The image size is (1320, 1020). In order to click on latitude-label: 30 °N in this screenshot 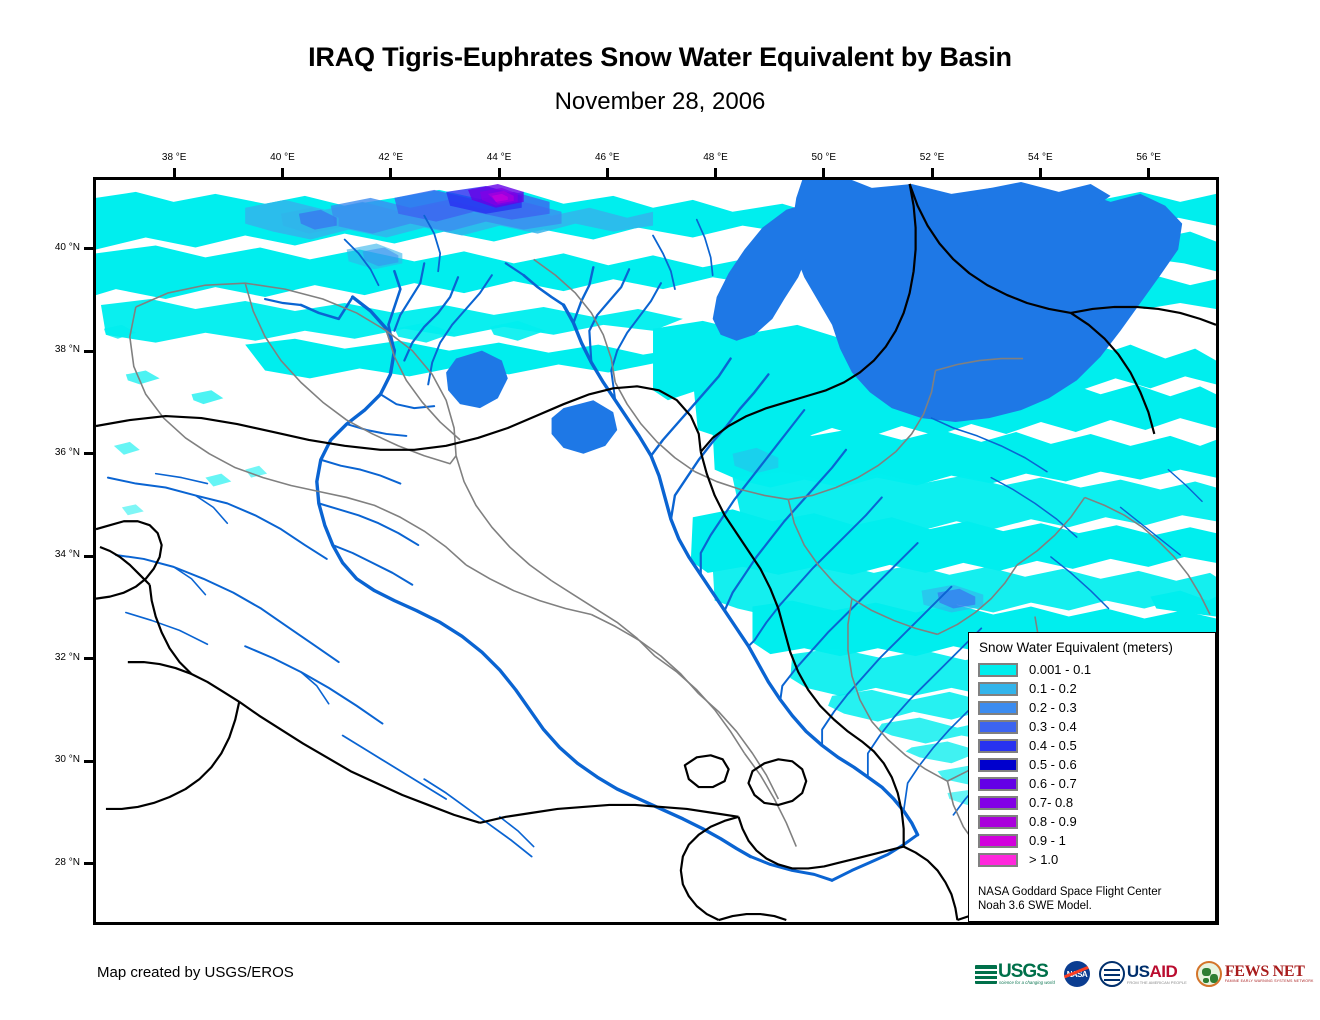, I will do `click(67, 760)`.